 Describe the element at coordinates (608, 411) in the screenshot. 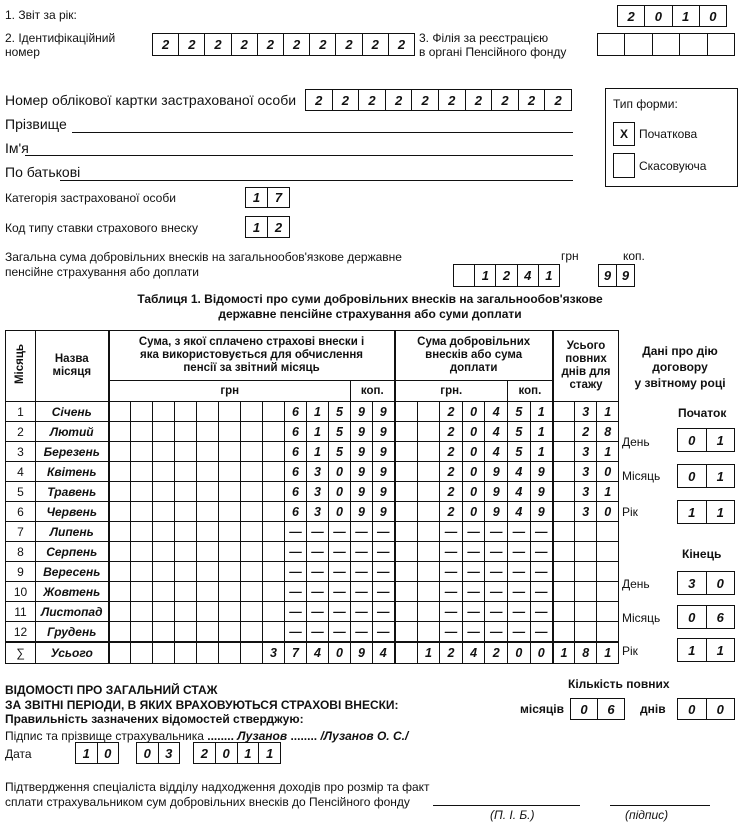

I see `days-cell: 1` at that location.